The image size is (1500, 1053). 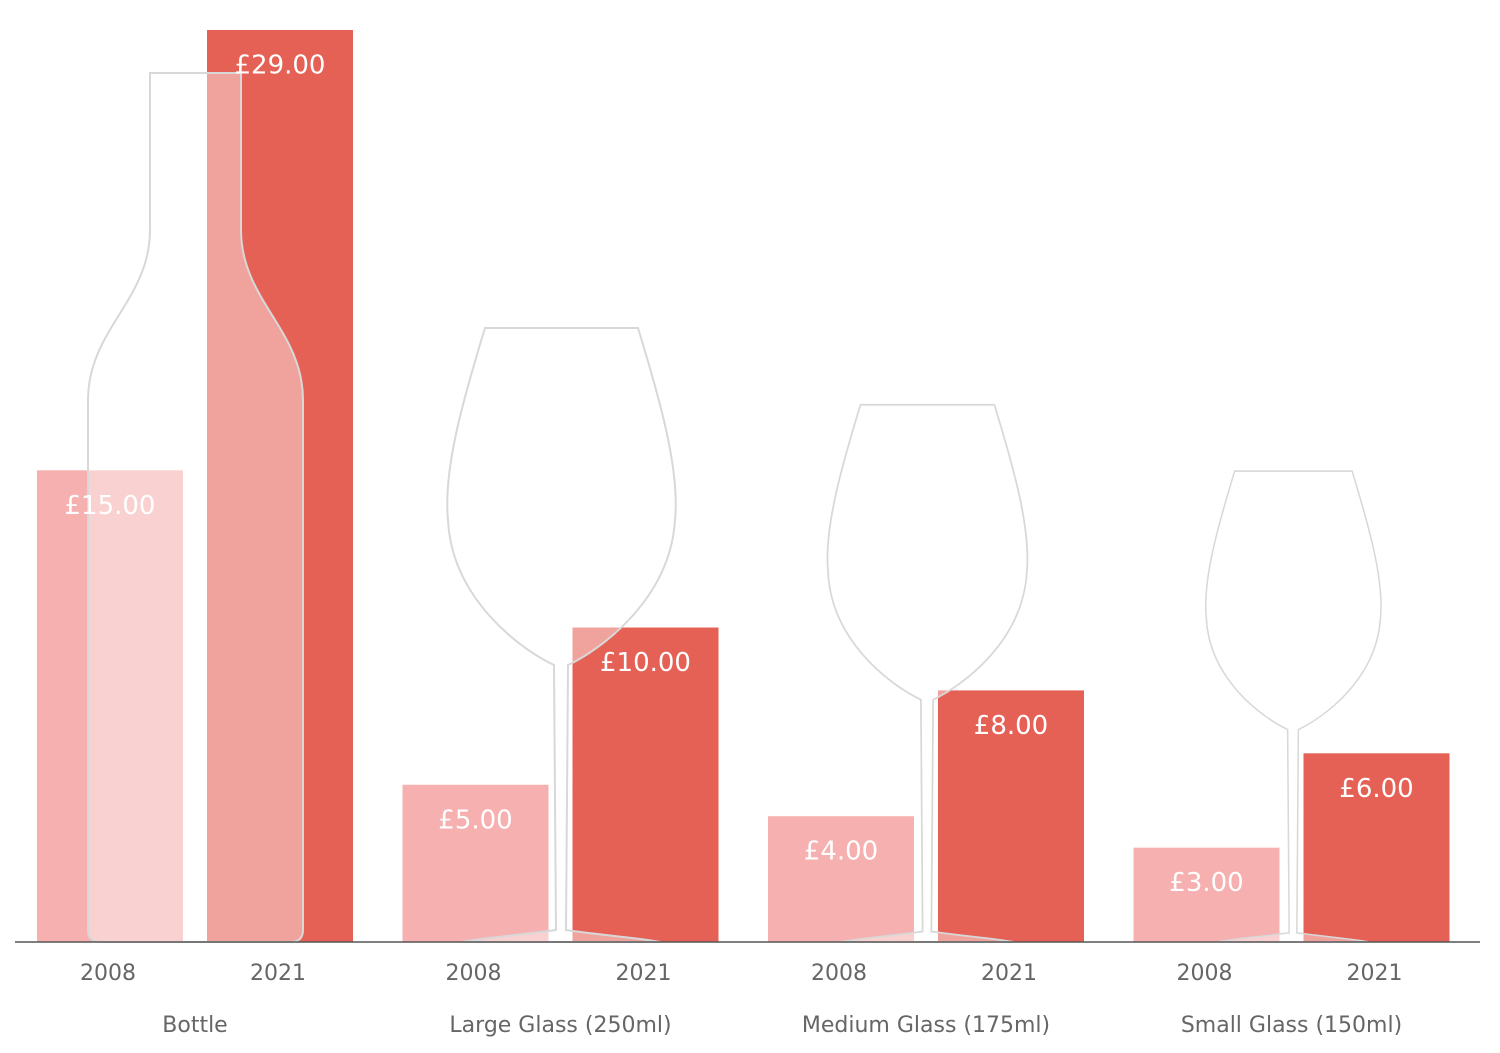 I want to click on value-label: £8.00, so click(x=1011, y=726).